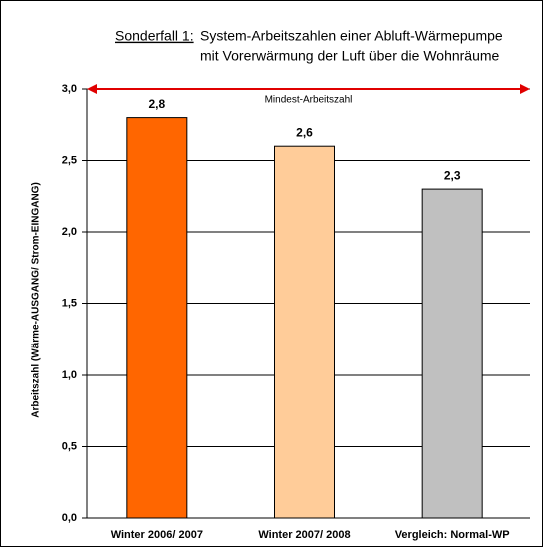  I want to click on x-tick-label: Winter 2006/ 2007, so click(157, 535).